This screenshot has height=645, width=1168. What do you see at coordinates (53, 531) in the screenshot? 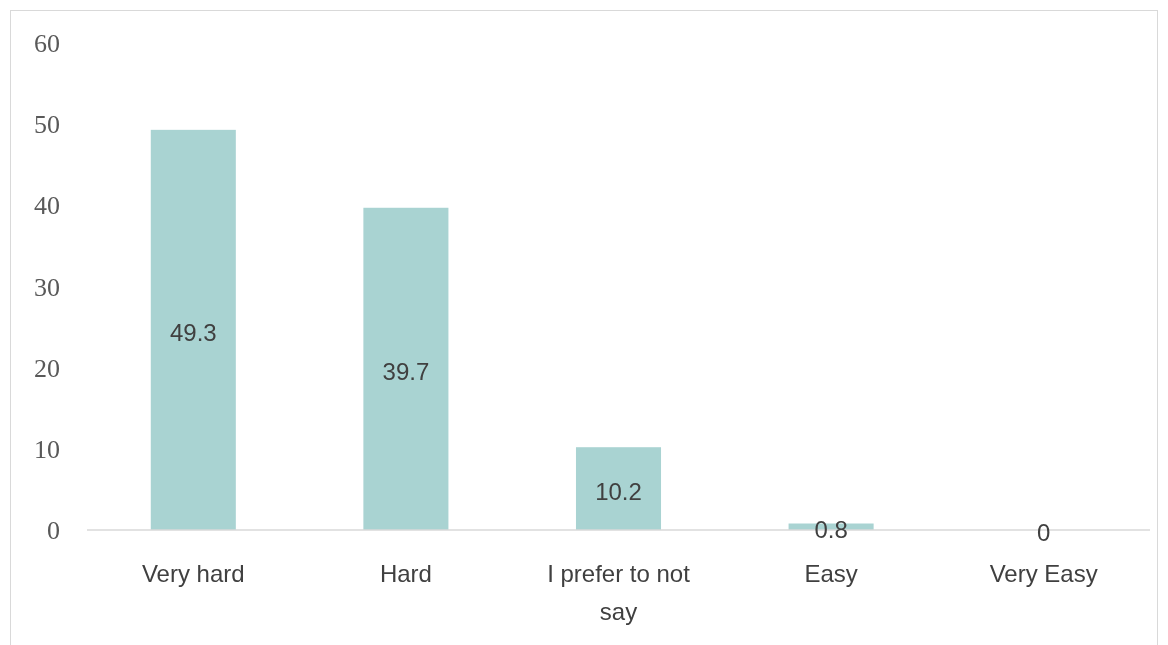
I see `y-tick-label: 0` at bounding box center [53, 531].